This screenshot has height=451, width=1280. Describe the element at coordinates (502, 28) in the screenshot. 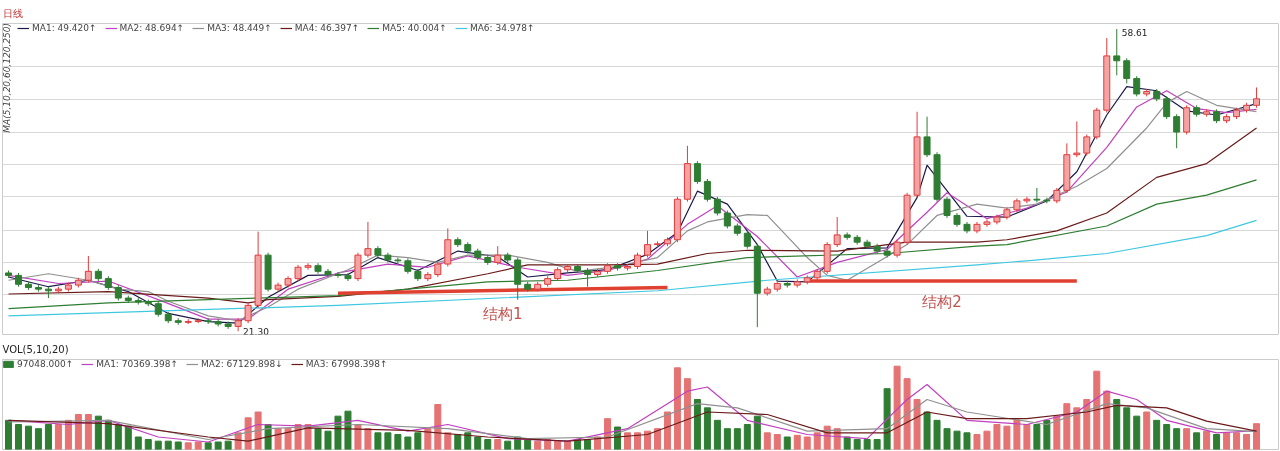

I see `legend-label: MA6: 34.978↑` at that location.